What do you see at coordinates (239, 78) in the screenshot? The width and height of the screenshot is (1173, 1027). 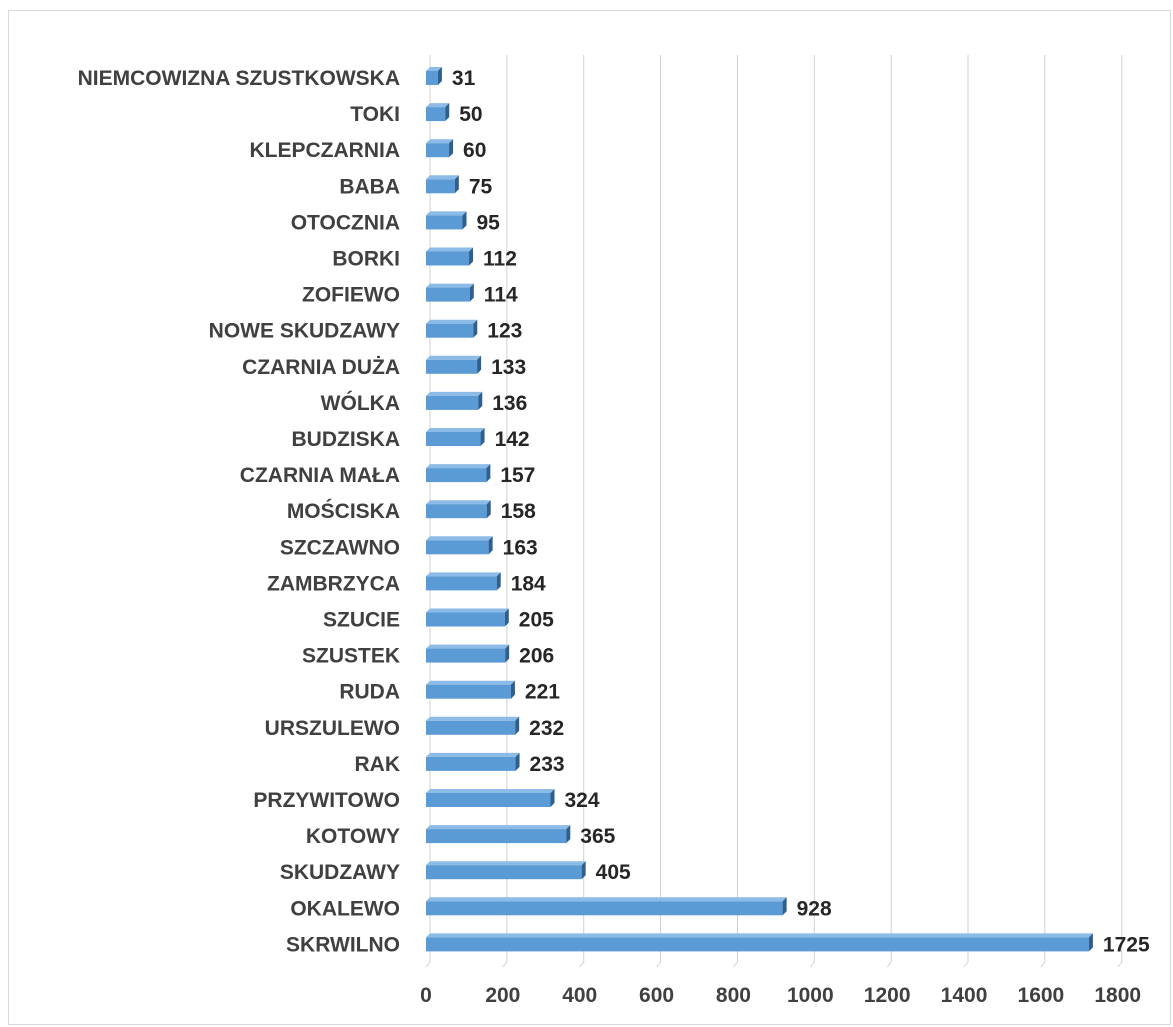 I see `category-label: NIEMCOWIZNA SZUSTKOWSKA` at bounding box center [239, 78].